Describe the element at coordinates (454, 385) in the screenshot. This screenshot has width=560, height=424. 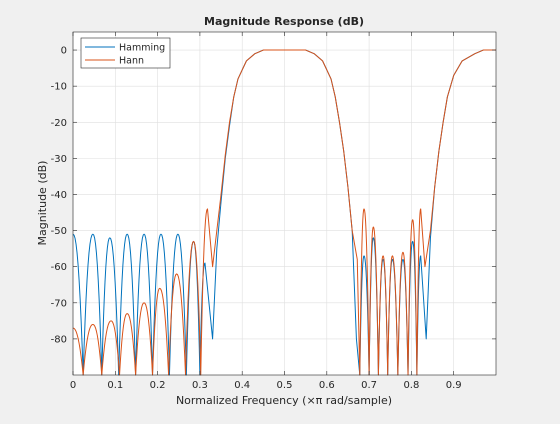
I see `x-tick-label: 0.9` at that location.